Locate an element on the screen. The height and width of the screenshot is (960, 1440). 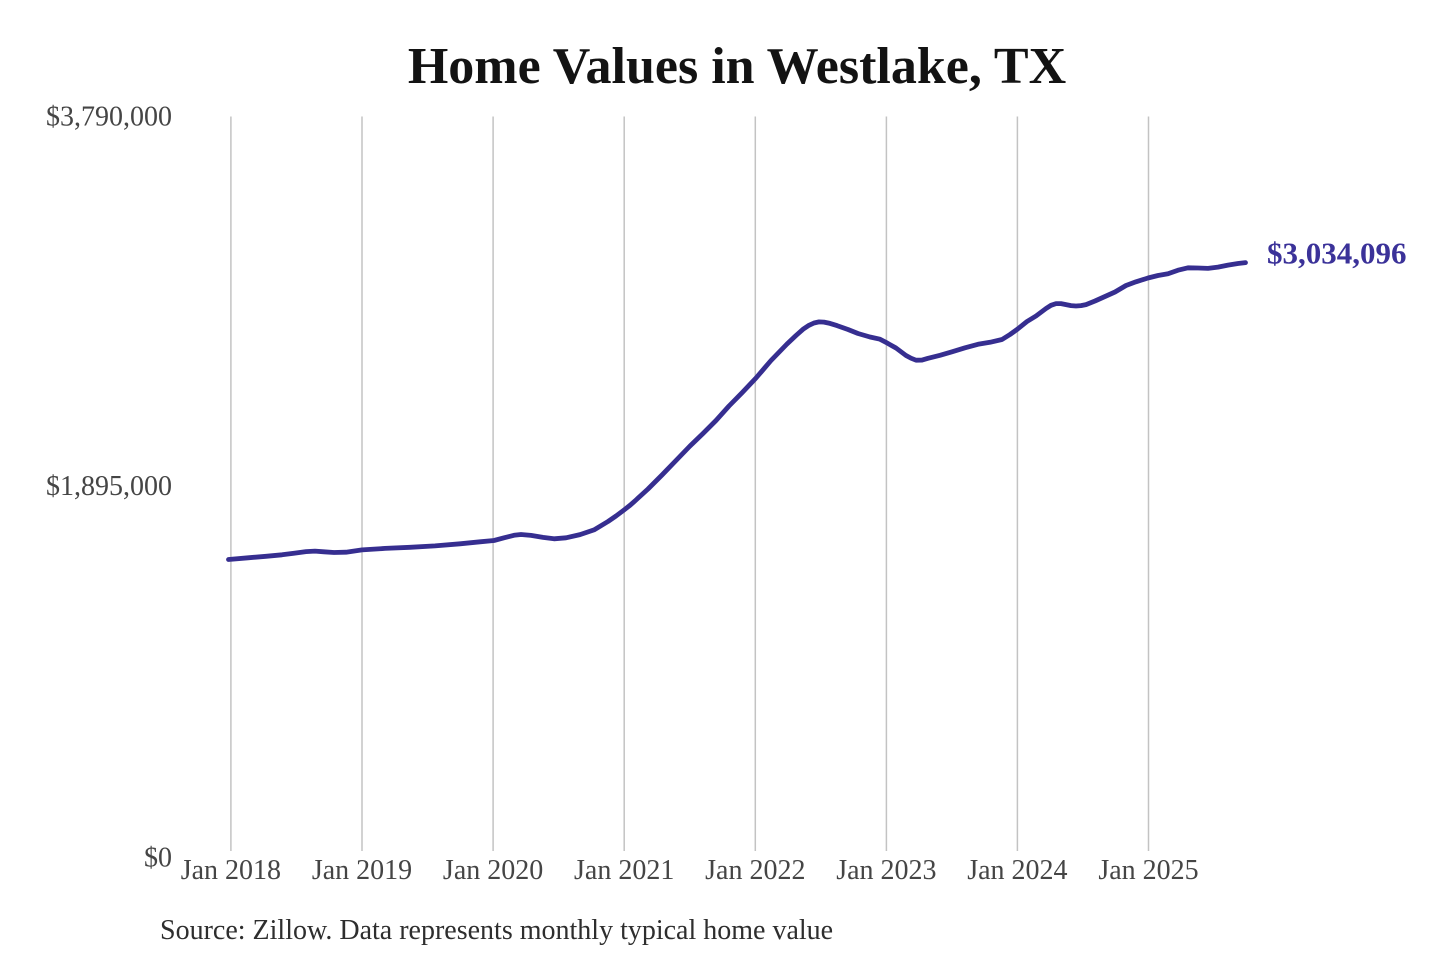
svg-text: Jan 2022 is located at coordinates (755, 870).